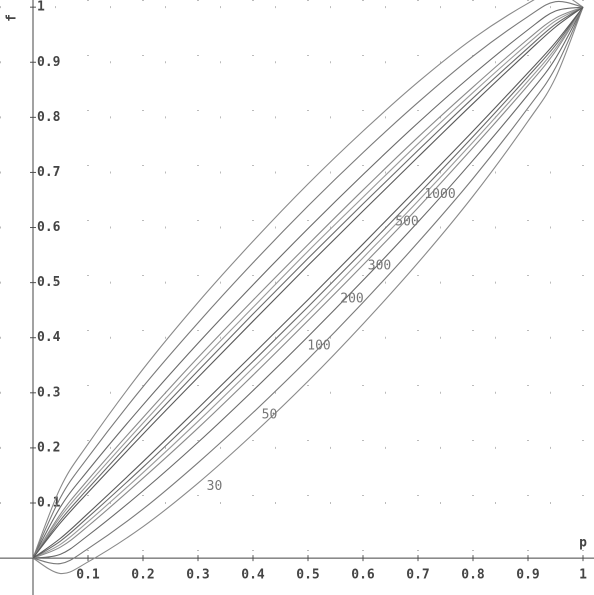 The width and height of the screenshot is (594, 595). I want to click on x-tick-label: 0.5, so click(307, 575).